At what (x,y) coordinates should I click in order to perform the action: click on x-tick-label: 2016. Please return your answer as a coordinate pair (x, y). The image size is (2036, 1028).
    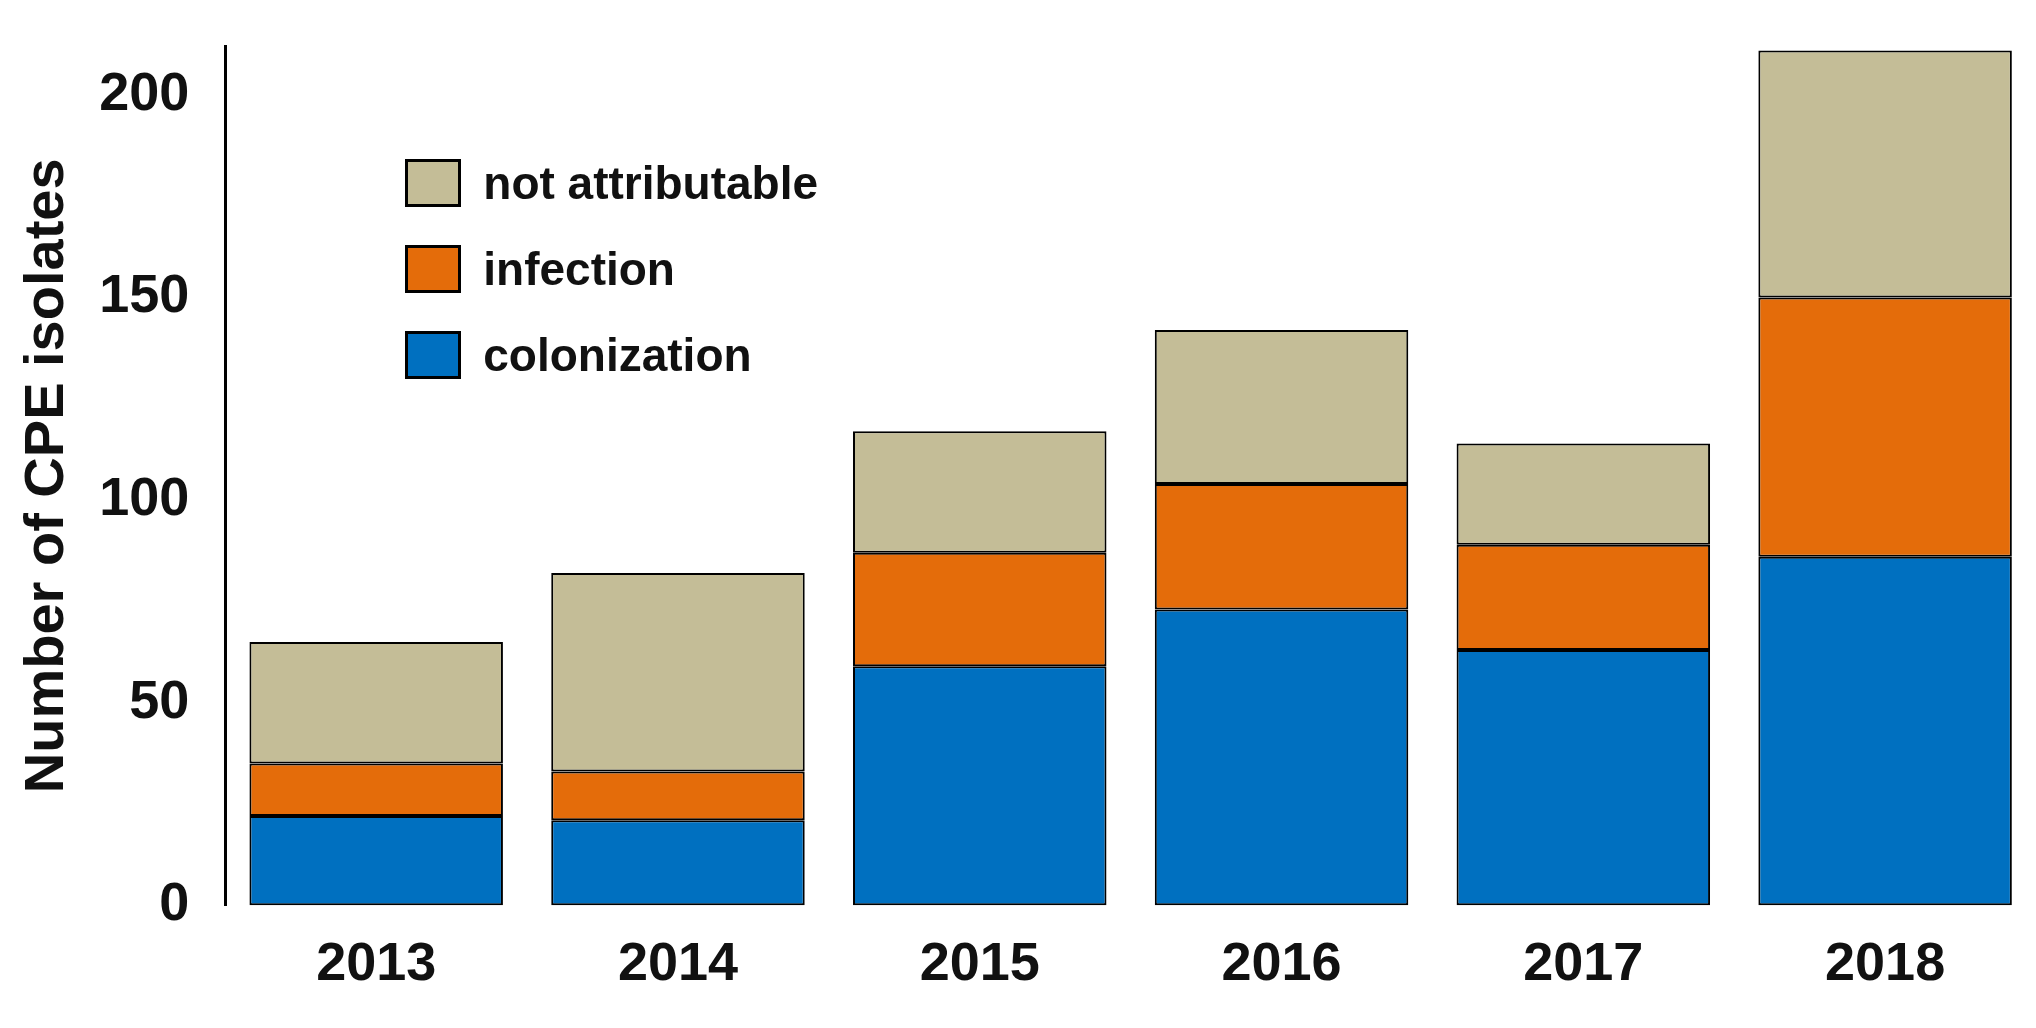
    Looking at the image, I should click on (1281, 961).